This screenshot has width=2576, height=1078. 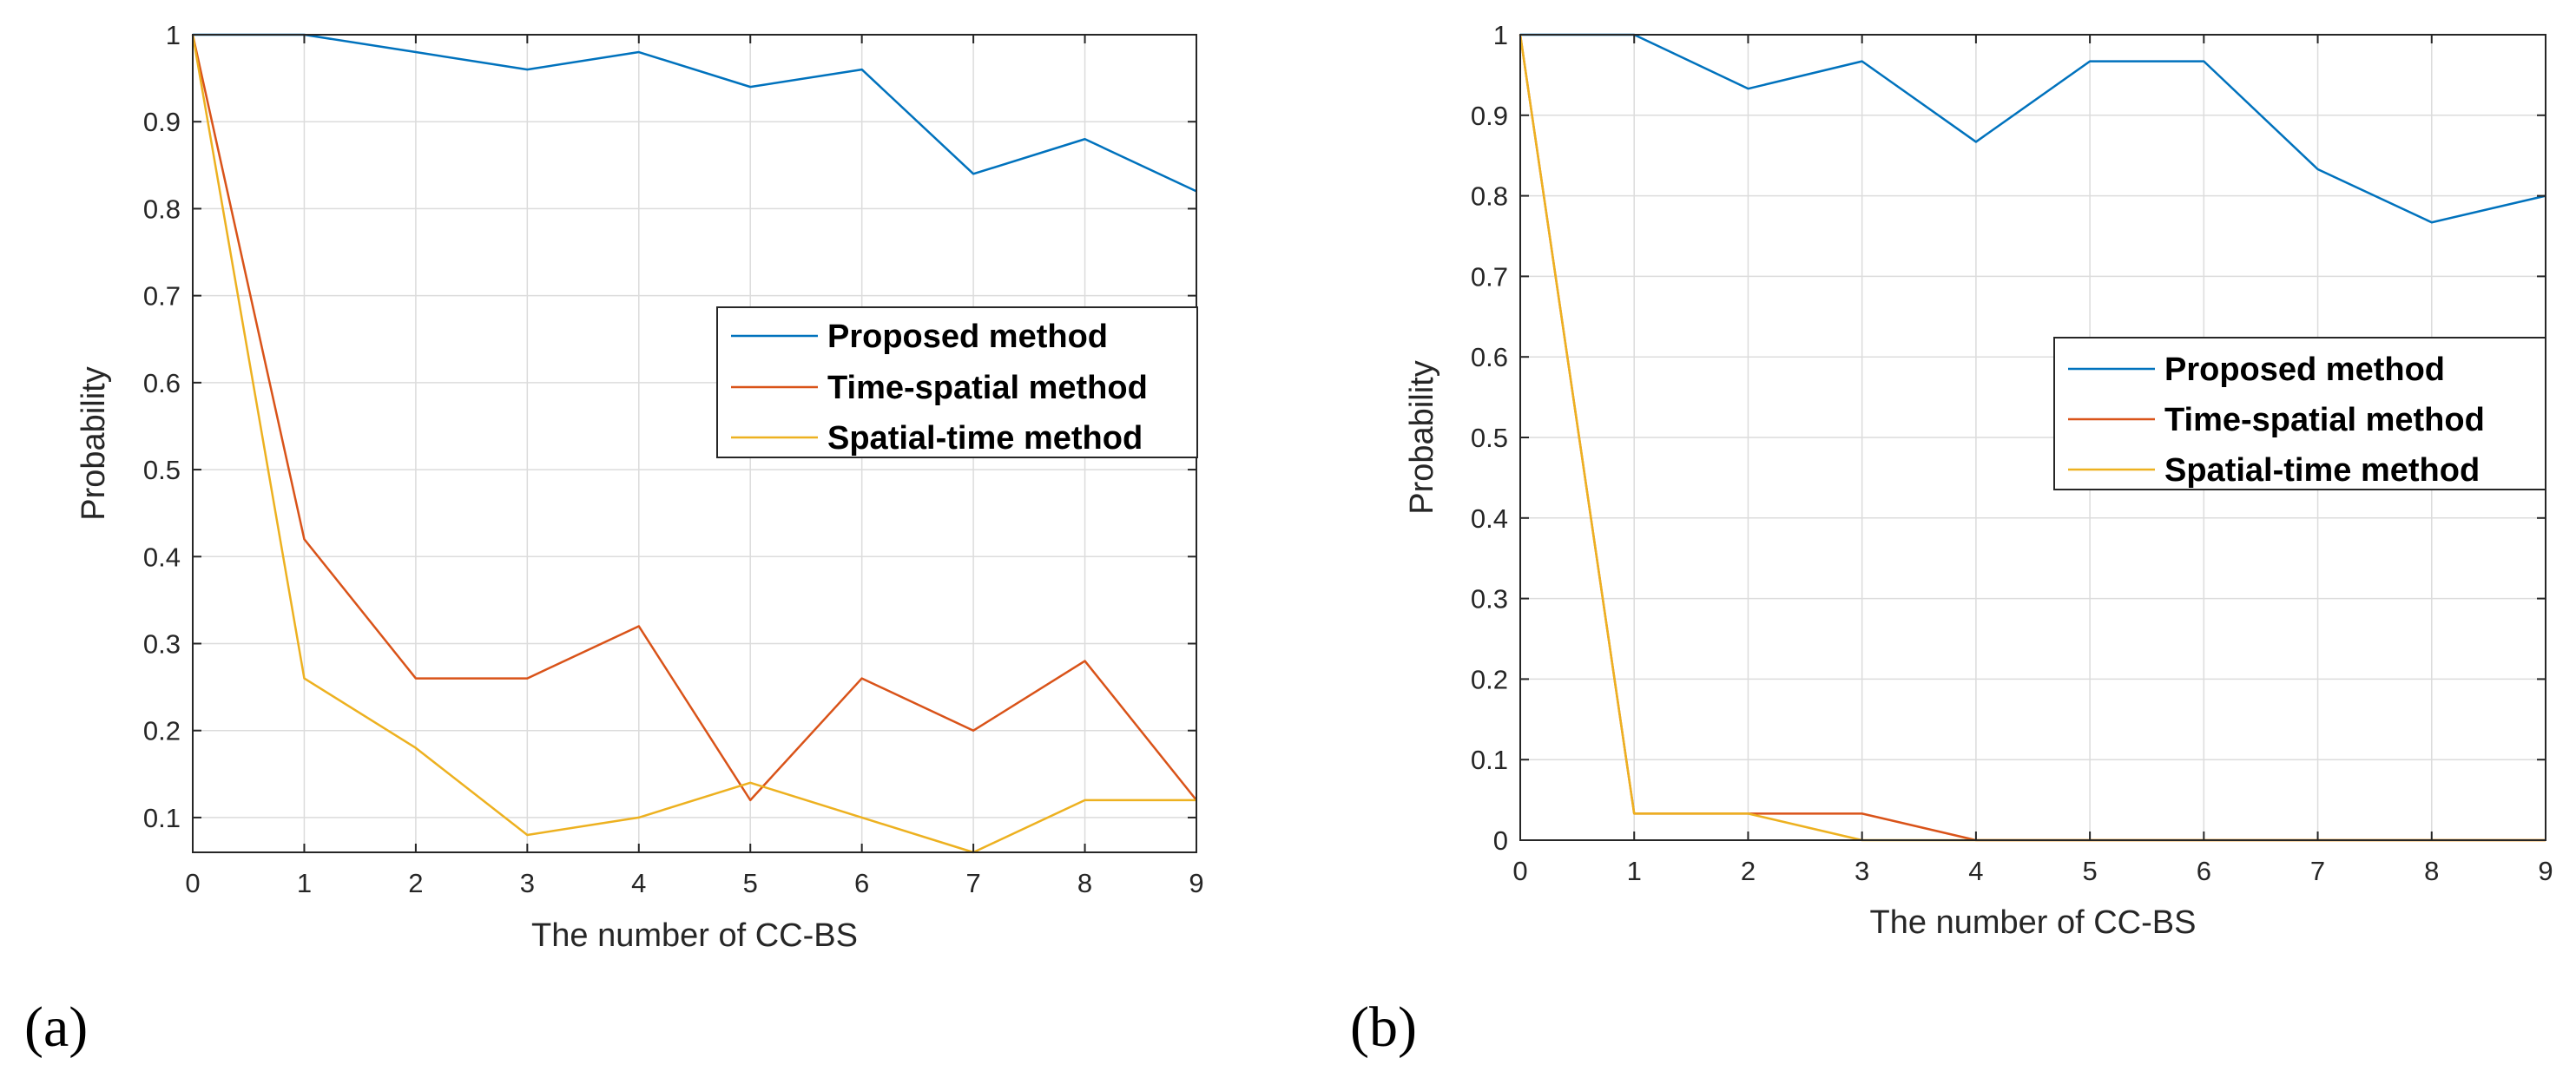 I want to click on panel-label: (a), so click(x=56, y=1027).